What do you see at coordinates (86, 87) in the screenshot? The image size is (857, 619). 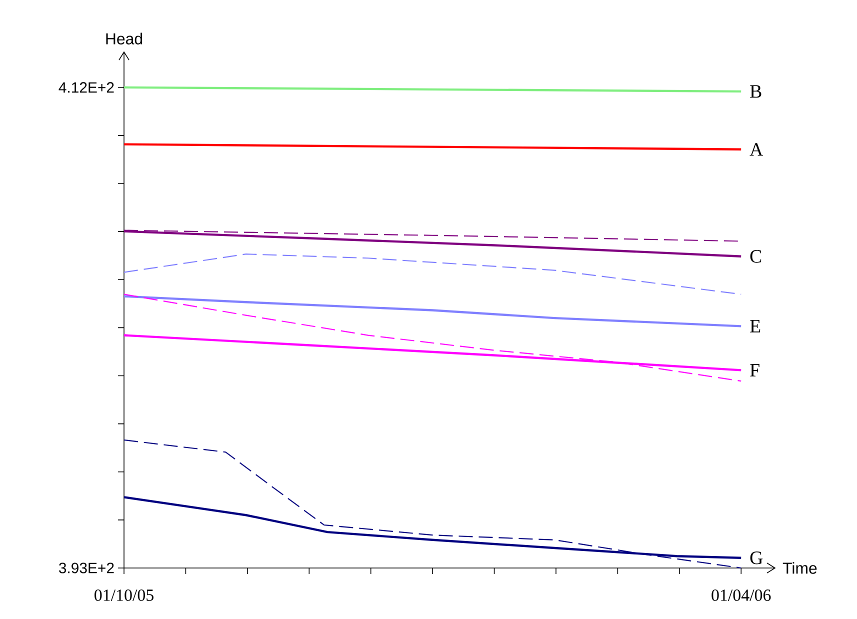 I see `y-tick-label: 4.12E+2` at bounding box center [86, 87].